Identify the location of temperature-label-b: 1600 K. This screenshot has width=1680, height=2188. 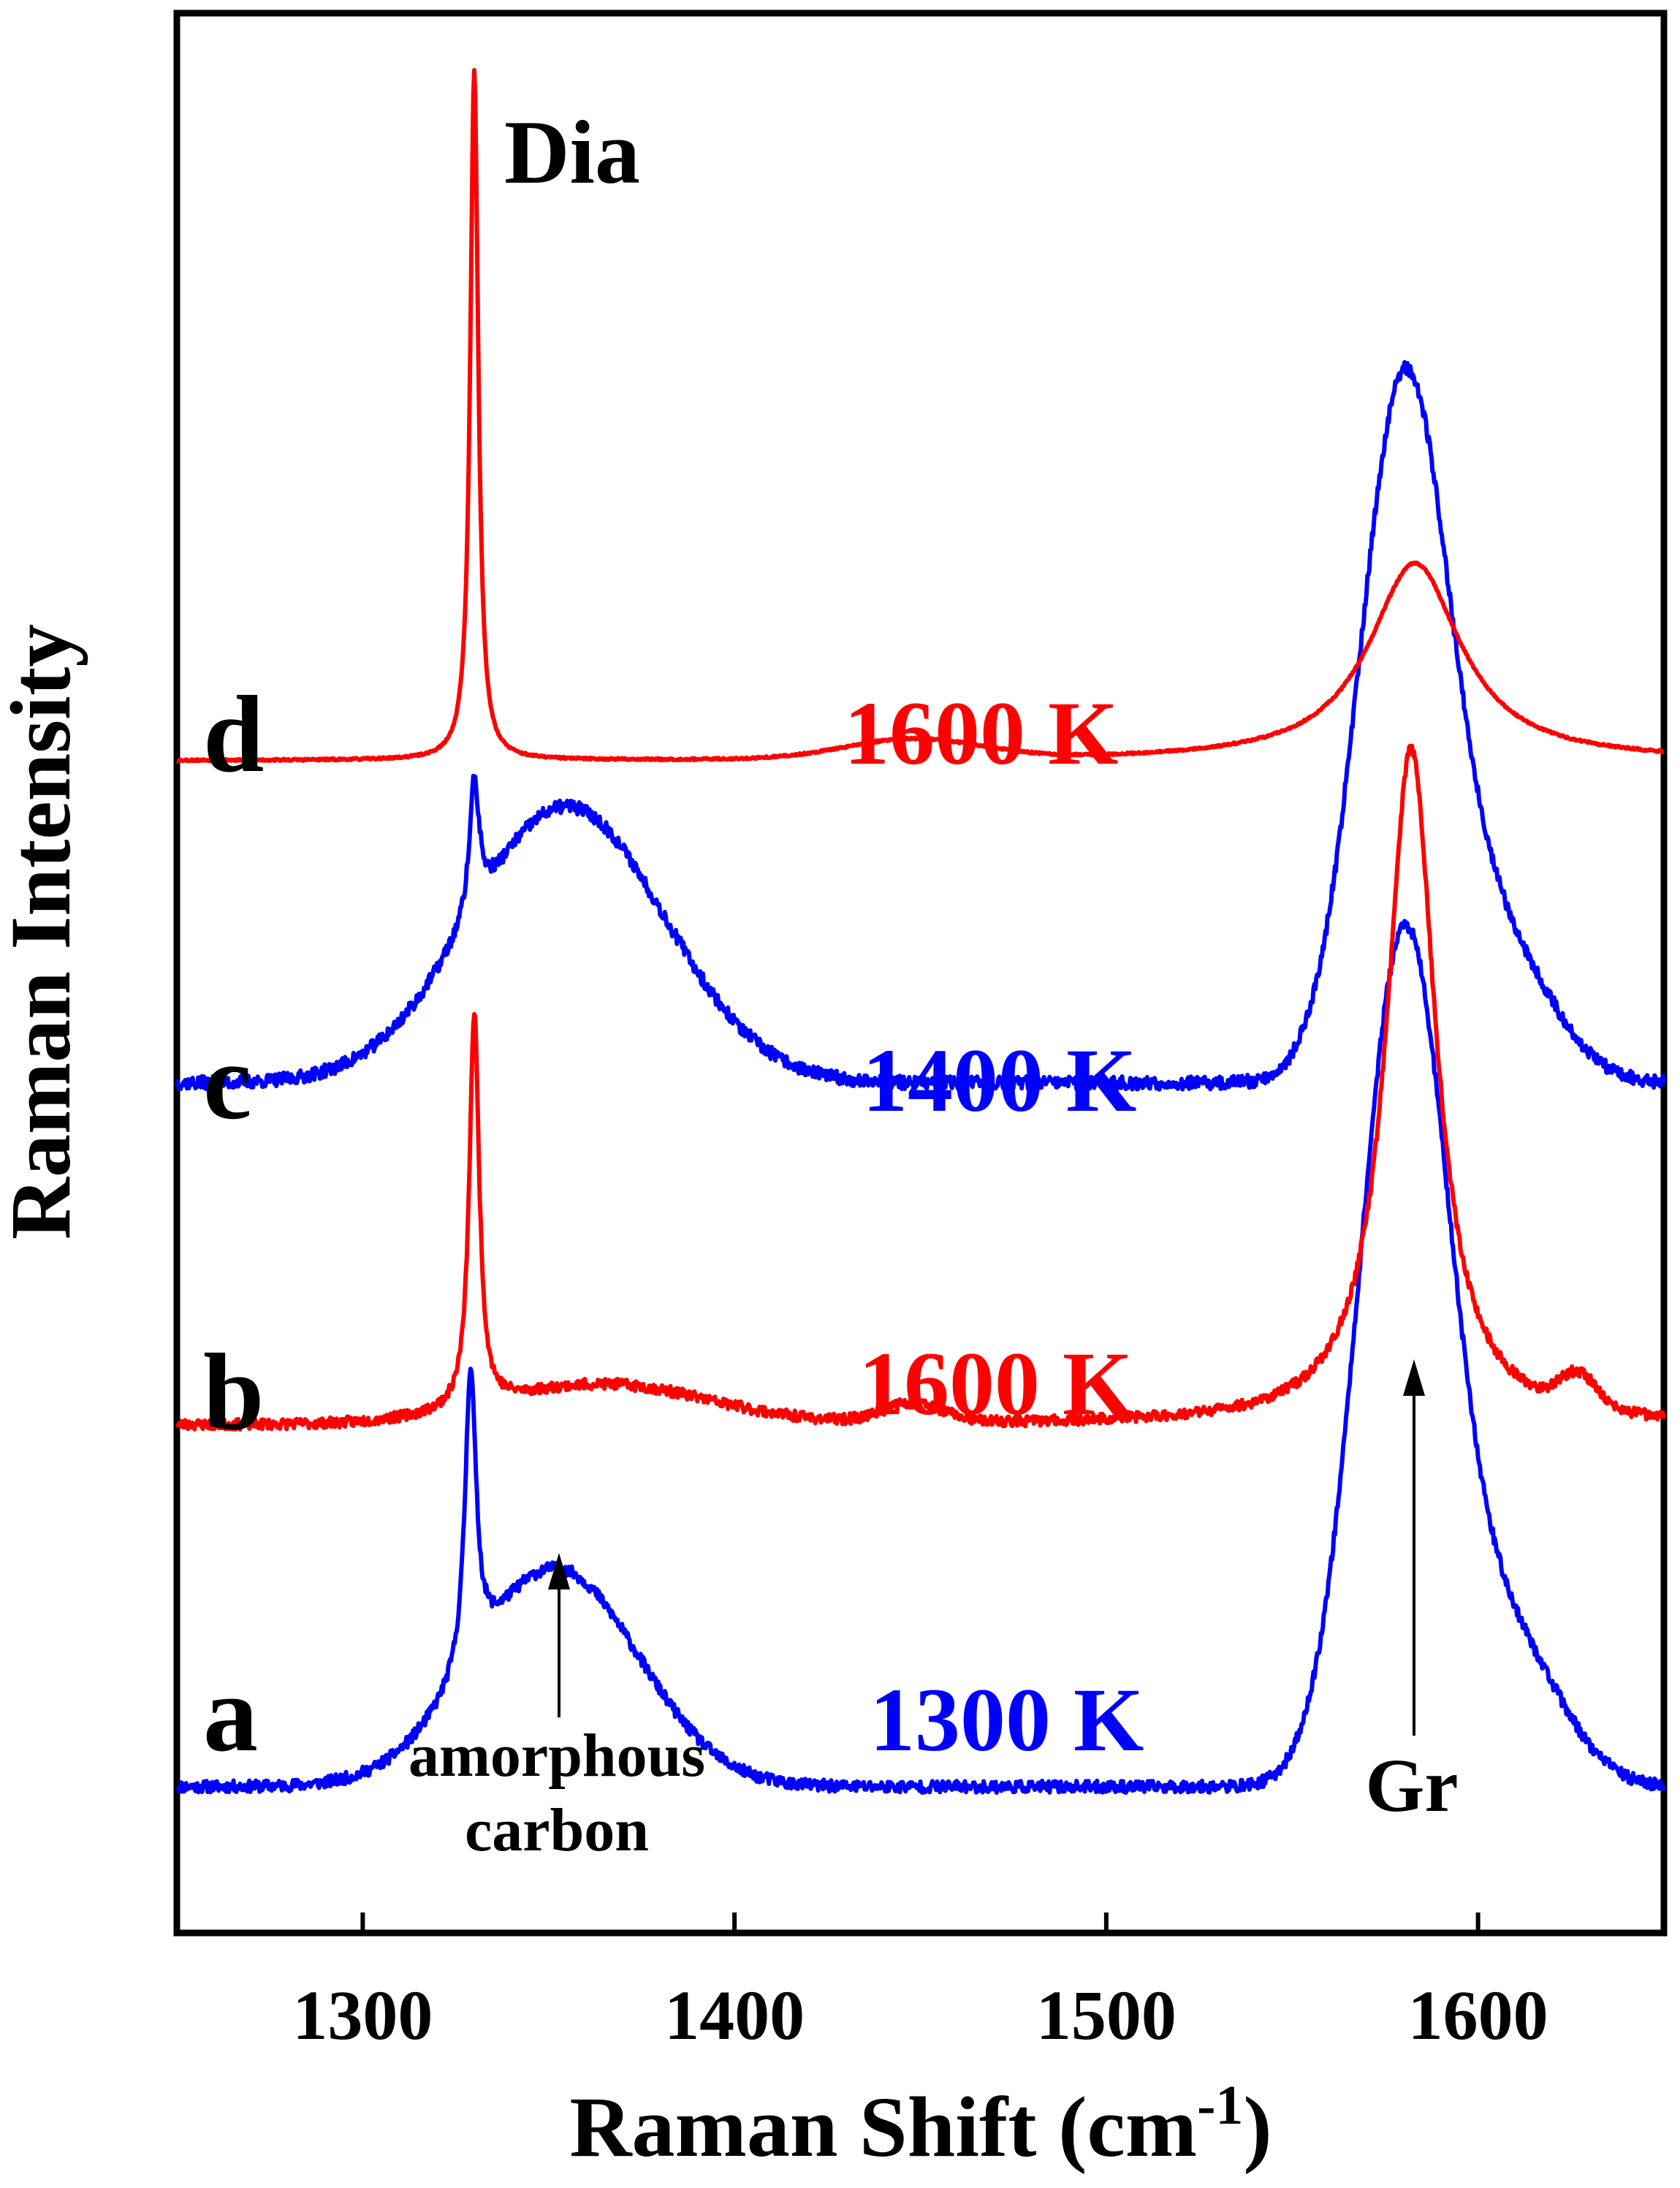
(996, 1384).